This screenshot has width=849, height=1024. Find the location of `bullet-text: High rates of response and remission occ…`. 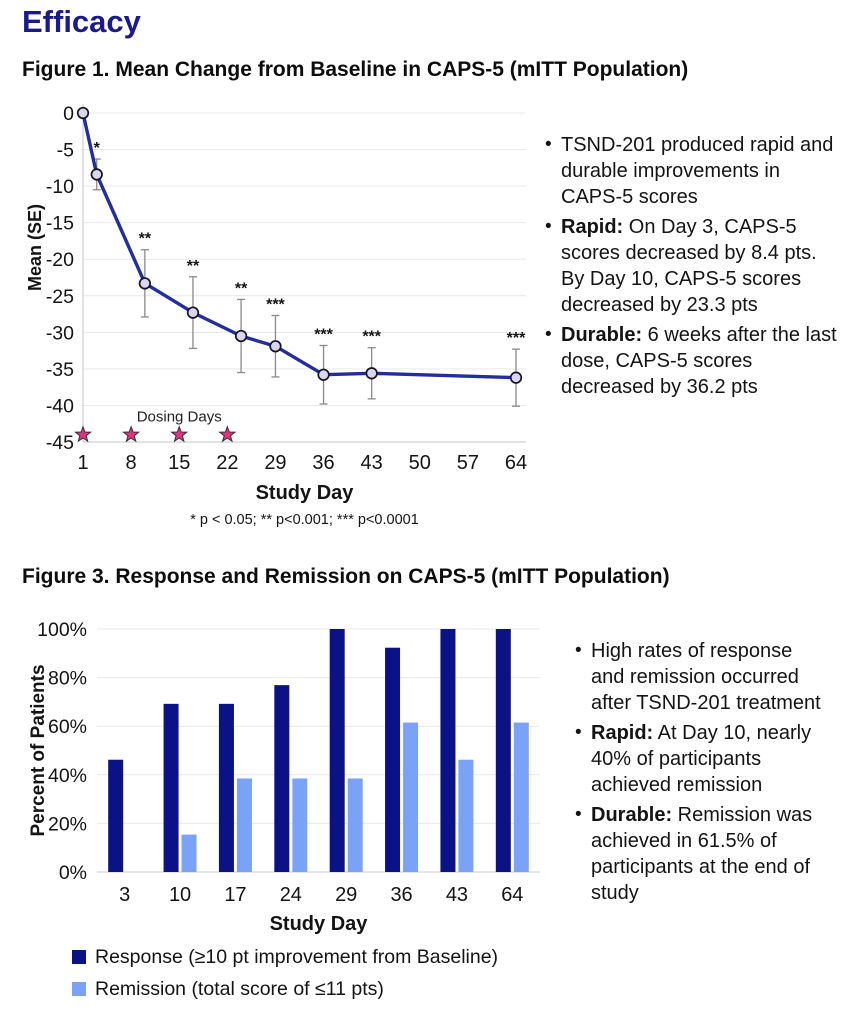

bullet-text: High rates of response and remission occ… is located at coordinates (706, 677).